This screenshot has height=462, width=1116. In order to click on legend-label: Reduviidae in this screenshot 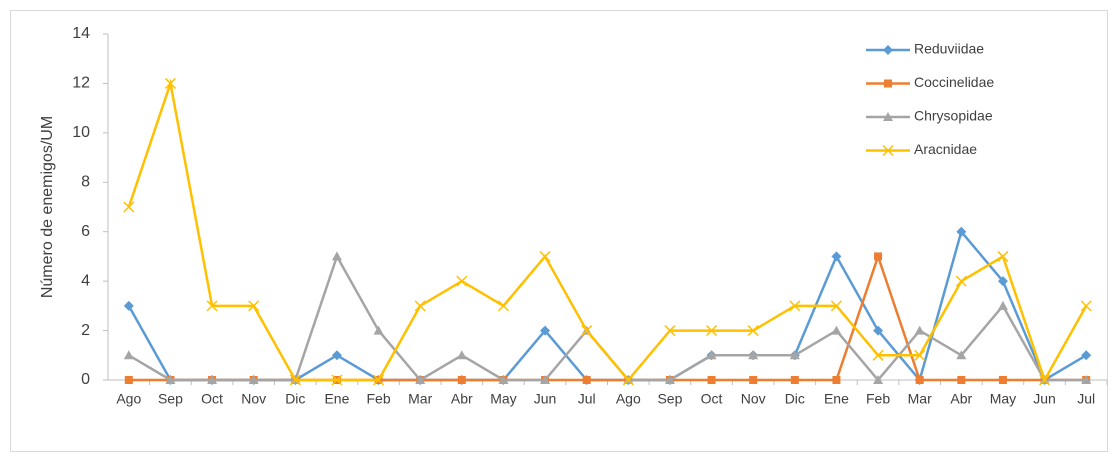, I will do `click(949, 49)`.